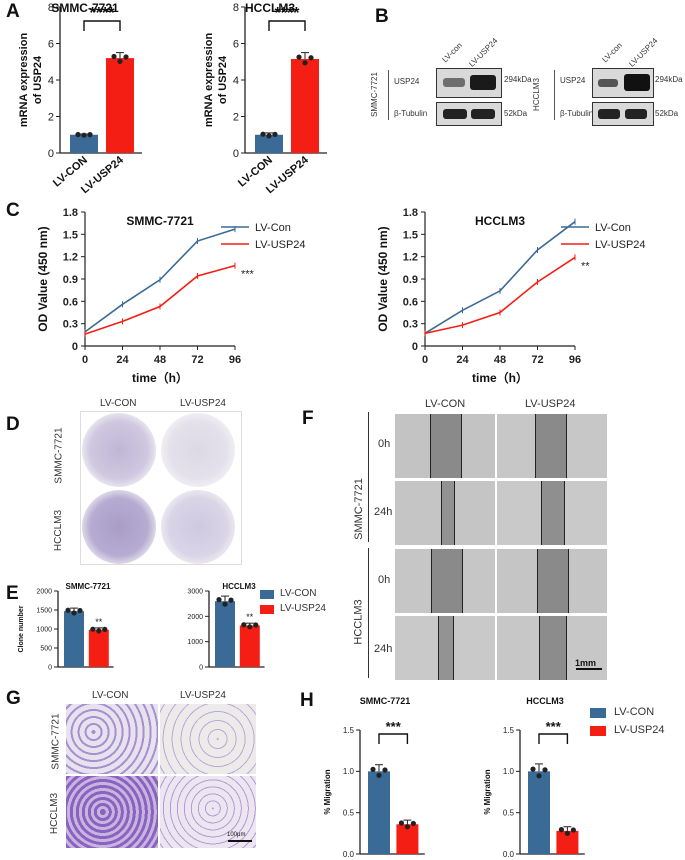 This screenshot has width=685, height=860. What do you see at coordinates (384, 444) in the screenshot?
I see `time-label: 0h` at bounding box center [384, 444].